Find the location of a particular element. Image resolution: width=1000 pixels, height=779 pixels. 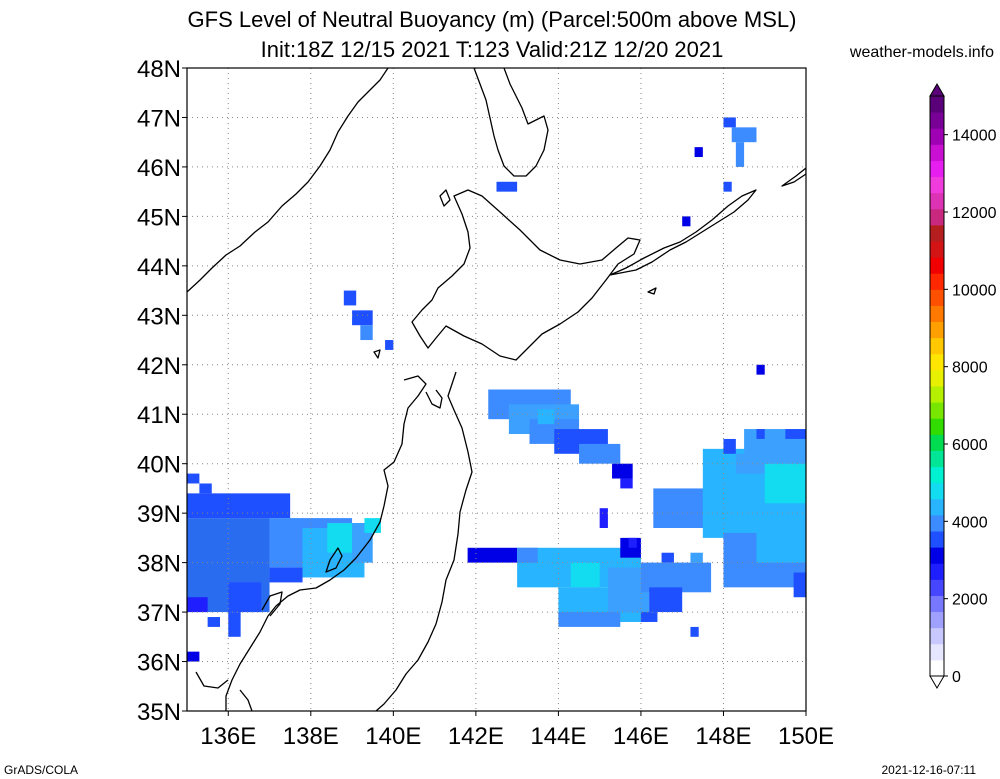

lat-tick-label: 42N is located at coordinates (159, 366).